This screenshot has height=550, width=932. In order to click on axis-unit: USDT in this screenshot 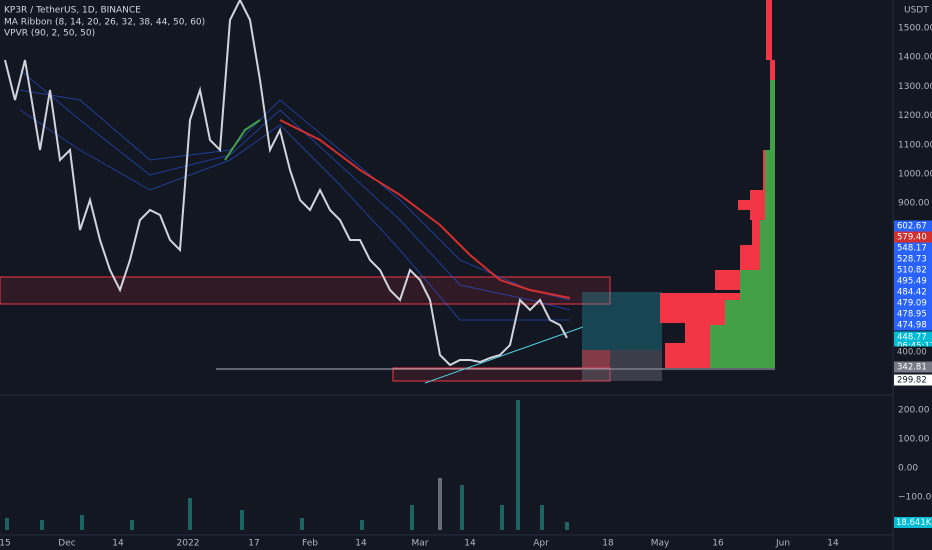, I will do `click(916, 11)`.